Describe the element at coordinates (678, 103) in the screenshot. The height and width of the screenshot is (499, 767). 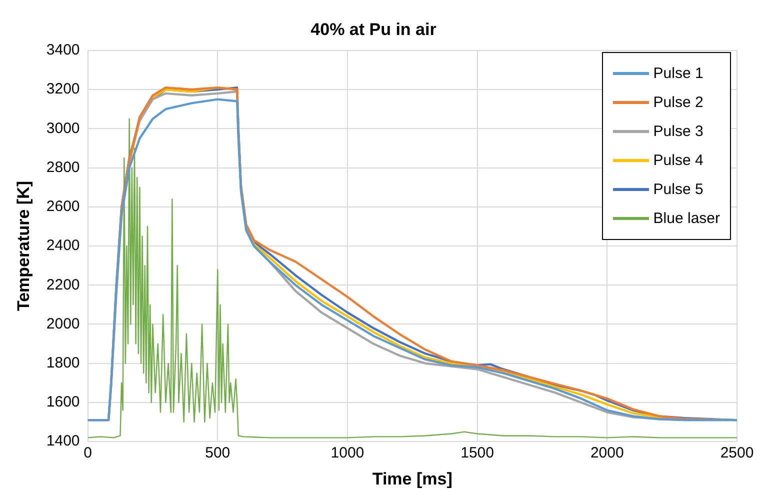
I see `legend-label: Pulse 2` at that location.